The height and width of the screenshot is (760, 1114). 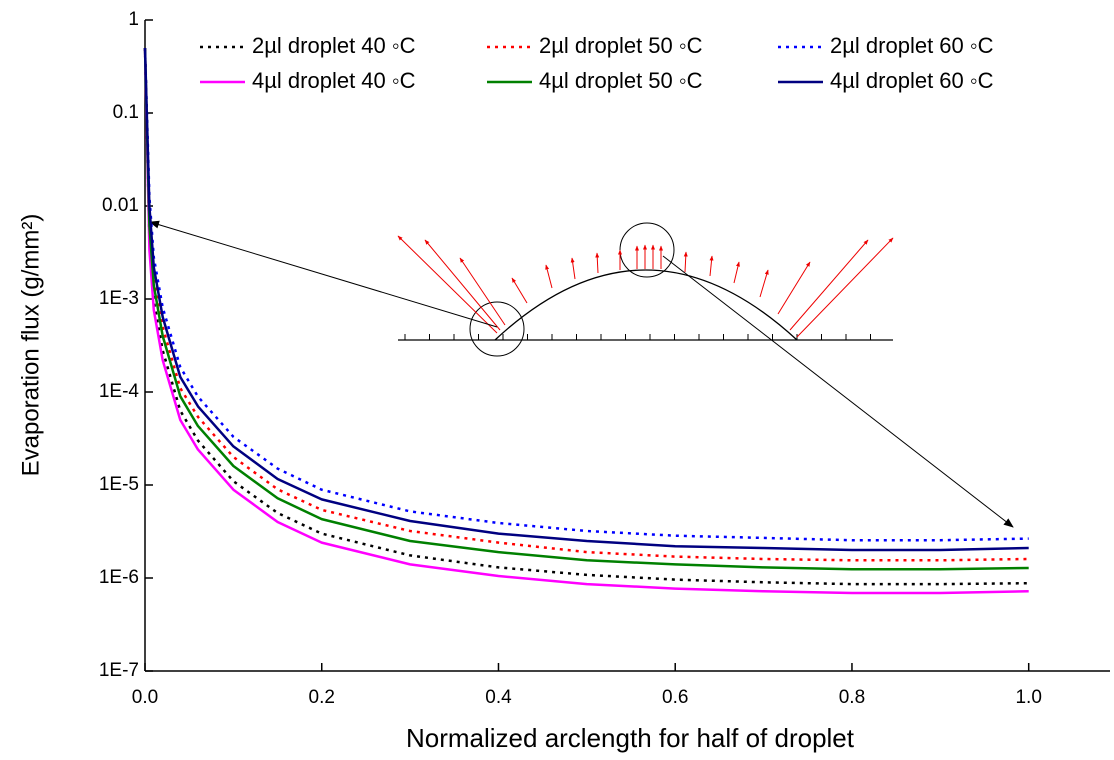 I want to click on y-tick-label: 1E-5, so click(x=119, y=484).